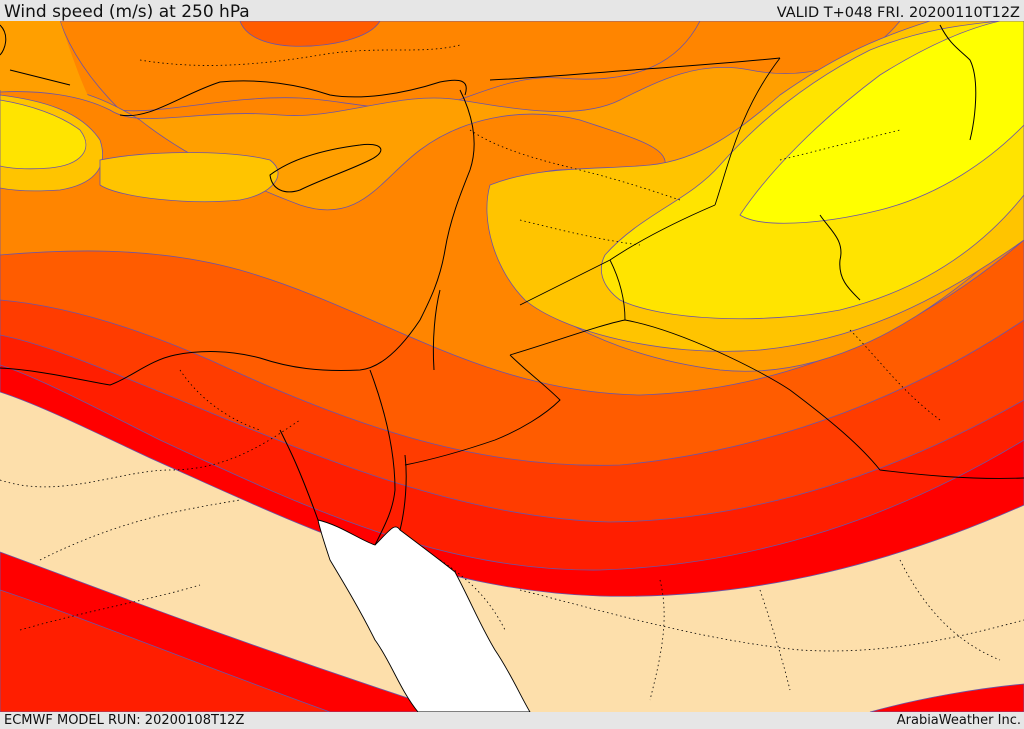 This screenshot has height=729, width=1024. I want to click on wind-level-2-inner, so click(43, 134).